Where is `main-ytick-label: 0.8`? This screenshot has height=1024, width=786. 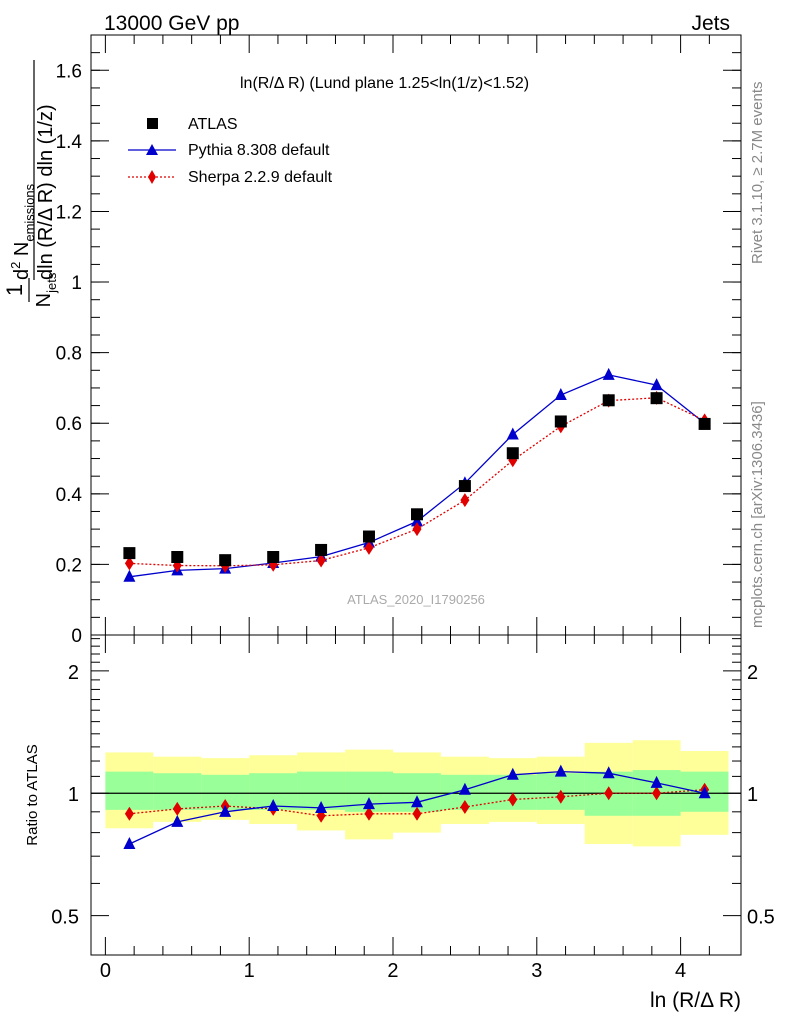 main-ytick-label: 0.8 is located at coordinates (69, 354).